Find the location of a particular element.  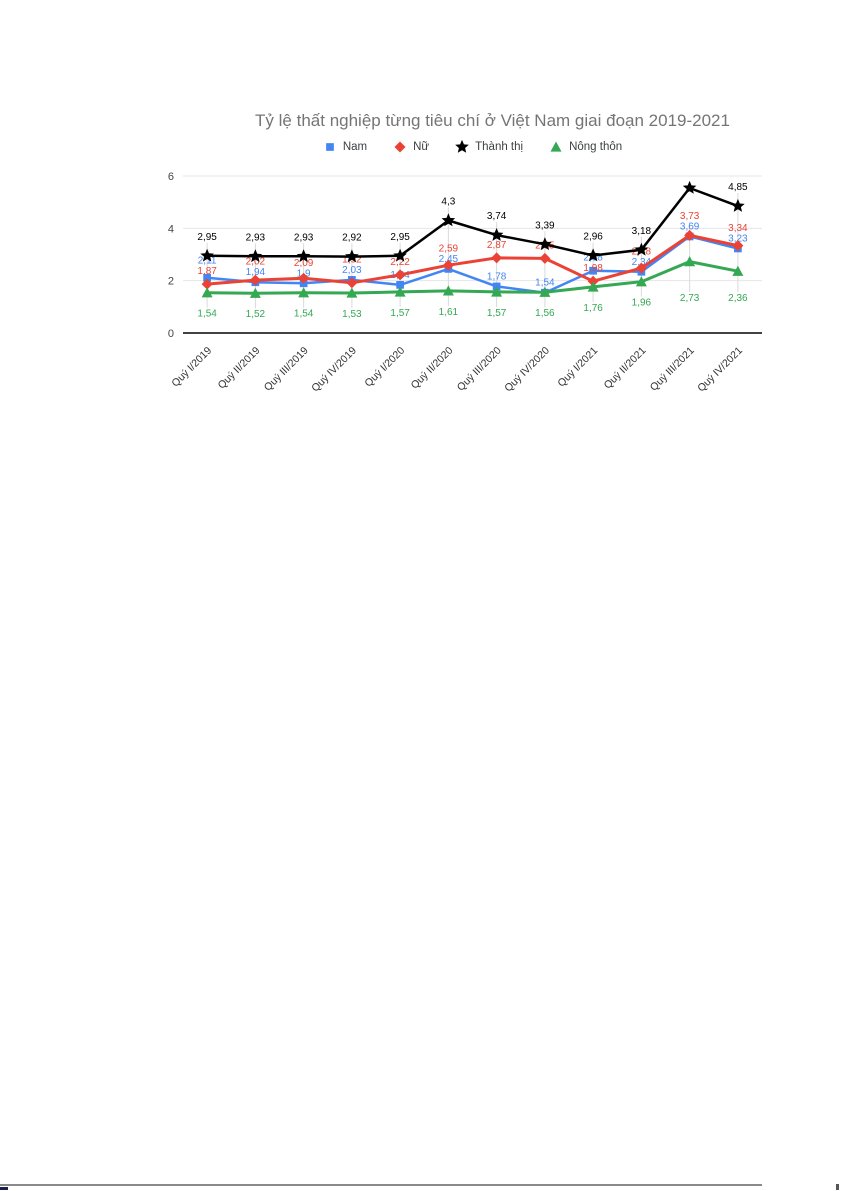

series-line-nong-thon is located at coordinates (473, 277).